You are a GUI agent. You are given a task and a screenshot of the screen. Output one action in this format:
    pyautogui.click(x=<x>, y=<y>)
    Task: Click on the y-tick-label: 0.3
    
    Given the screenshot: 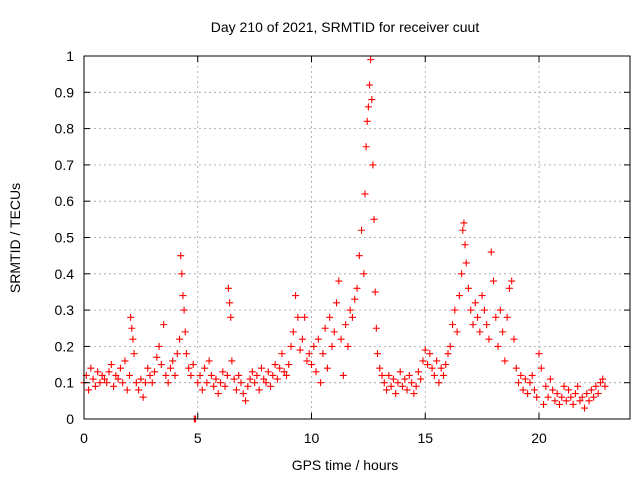 What is the action you would take?
    pyautogui.click(x=65, y=310)
    